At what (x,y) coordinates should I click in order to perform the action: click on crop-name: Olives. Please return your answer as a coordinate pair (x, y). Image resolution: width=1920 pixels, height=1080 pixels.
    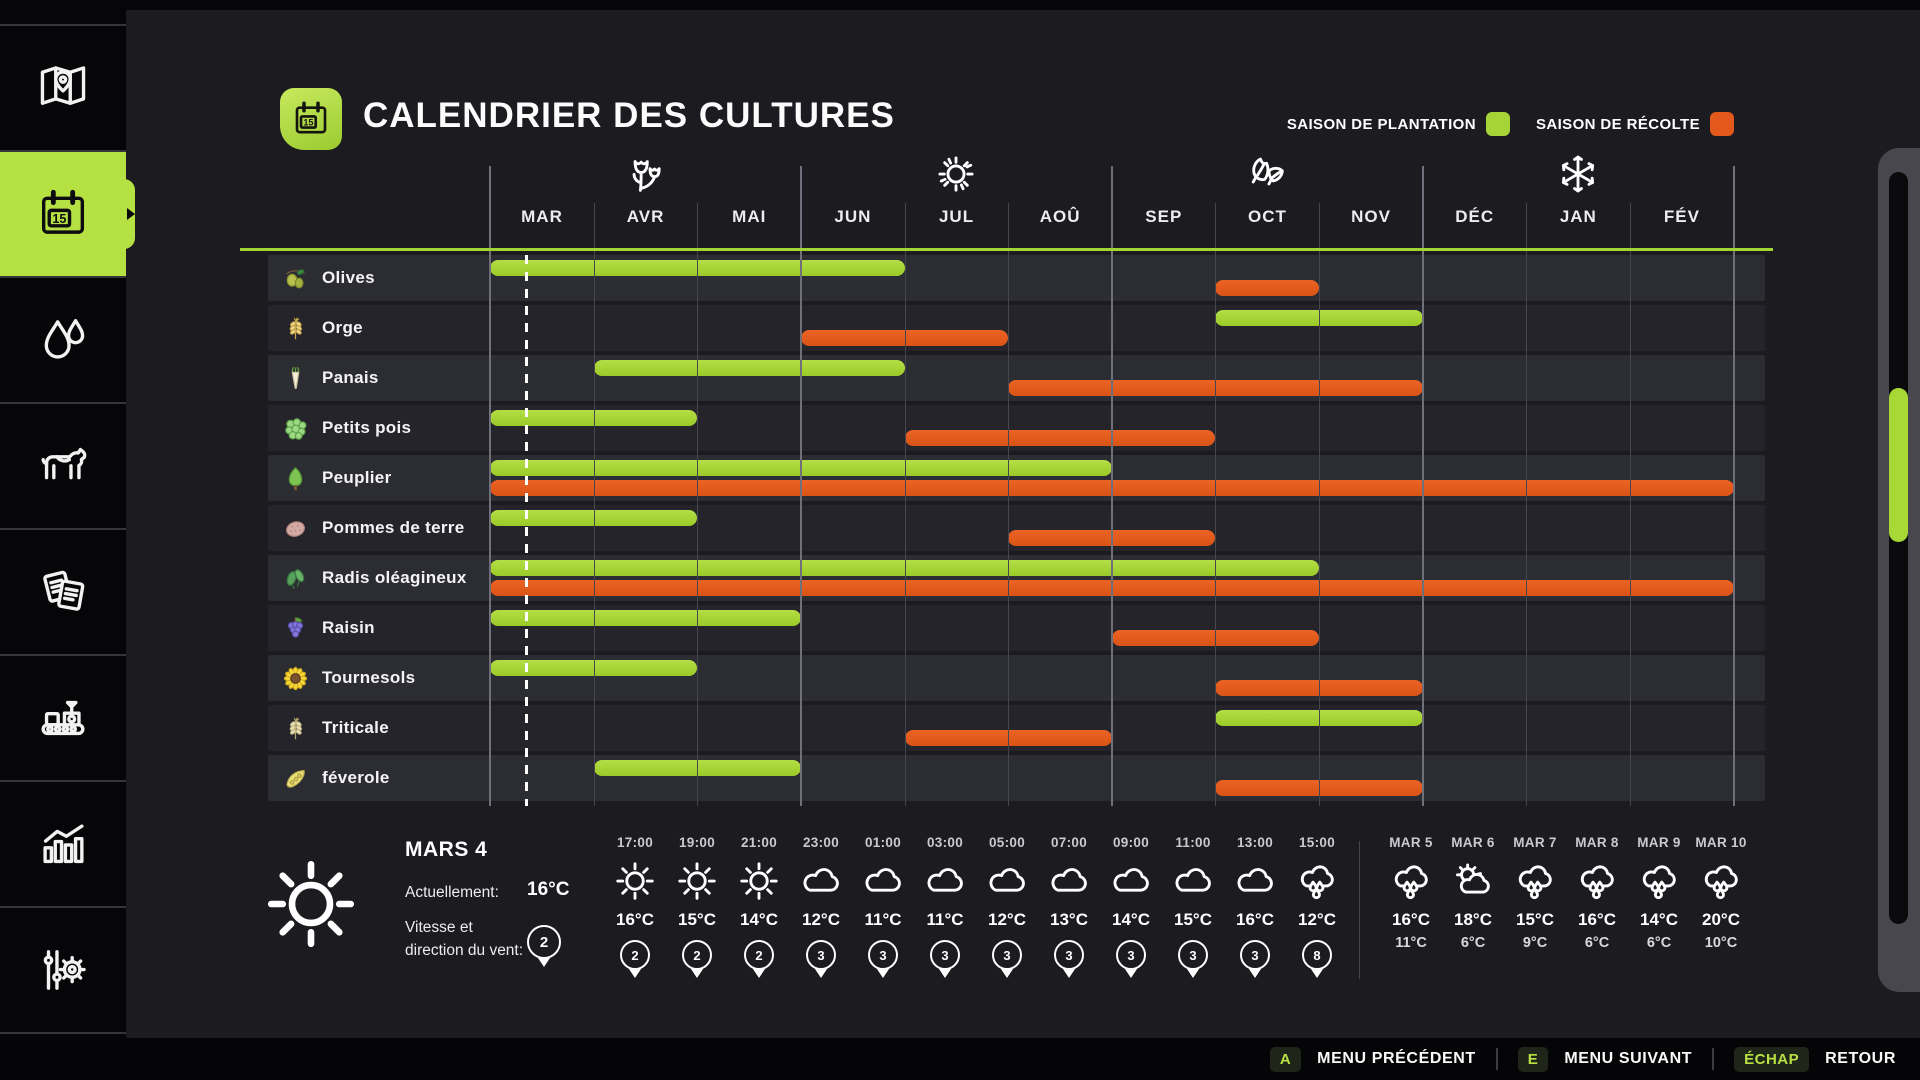
    Looking at the image, I should click on (348, 277).